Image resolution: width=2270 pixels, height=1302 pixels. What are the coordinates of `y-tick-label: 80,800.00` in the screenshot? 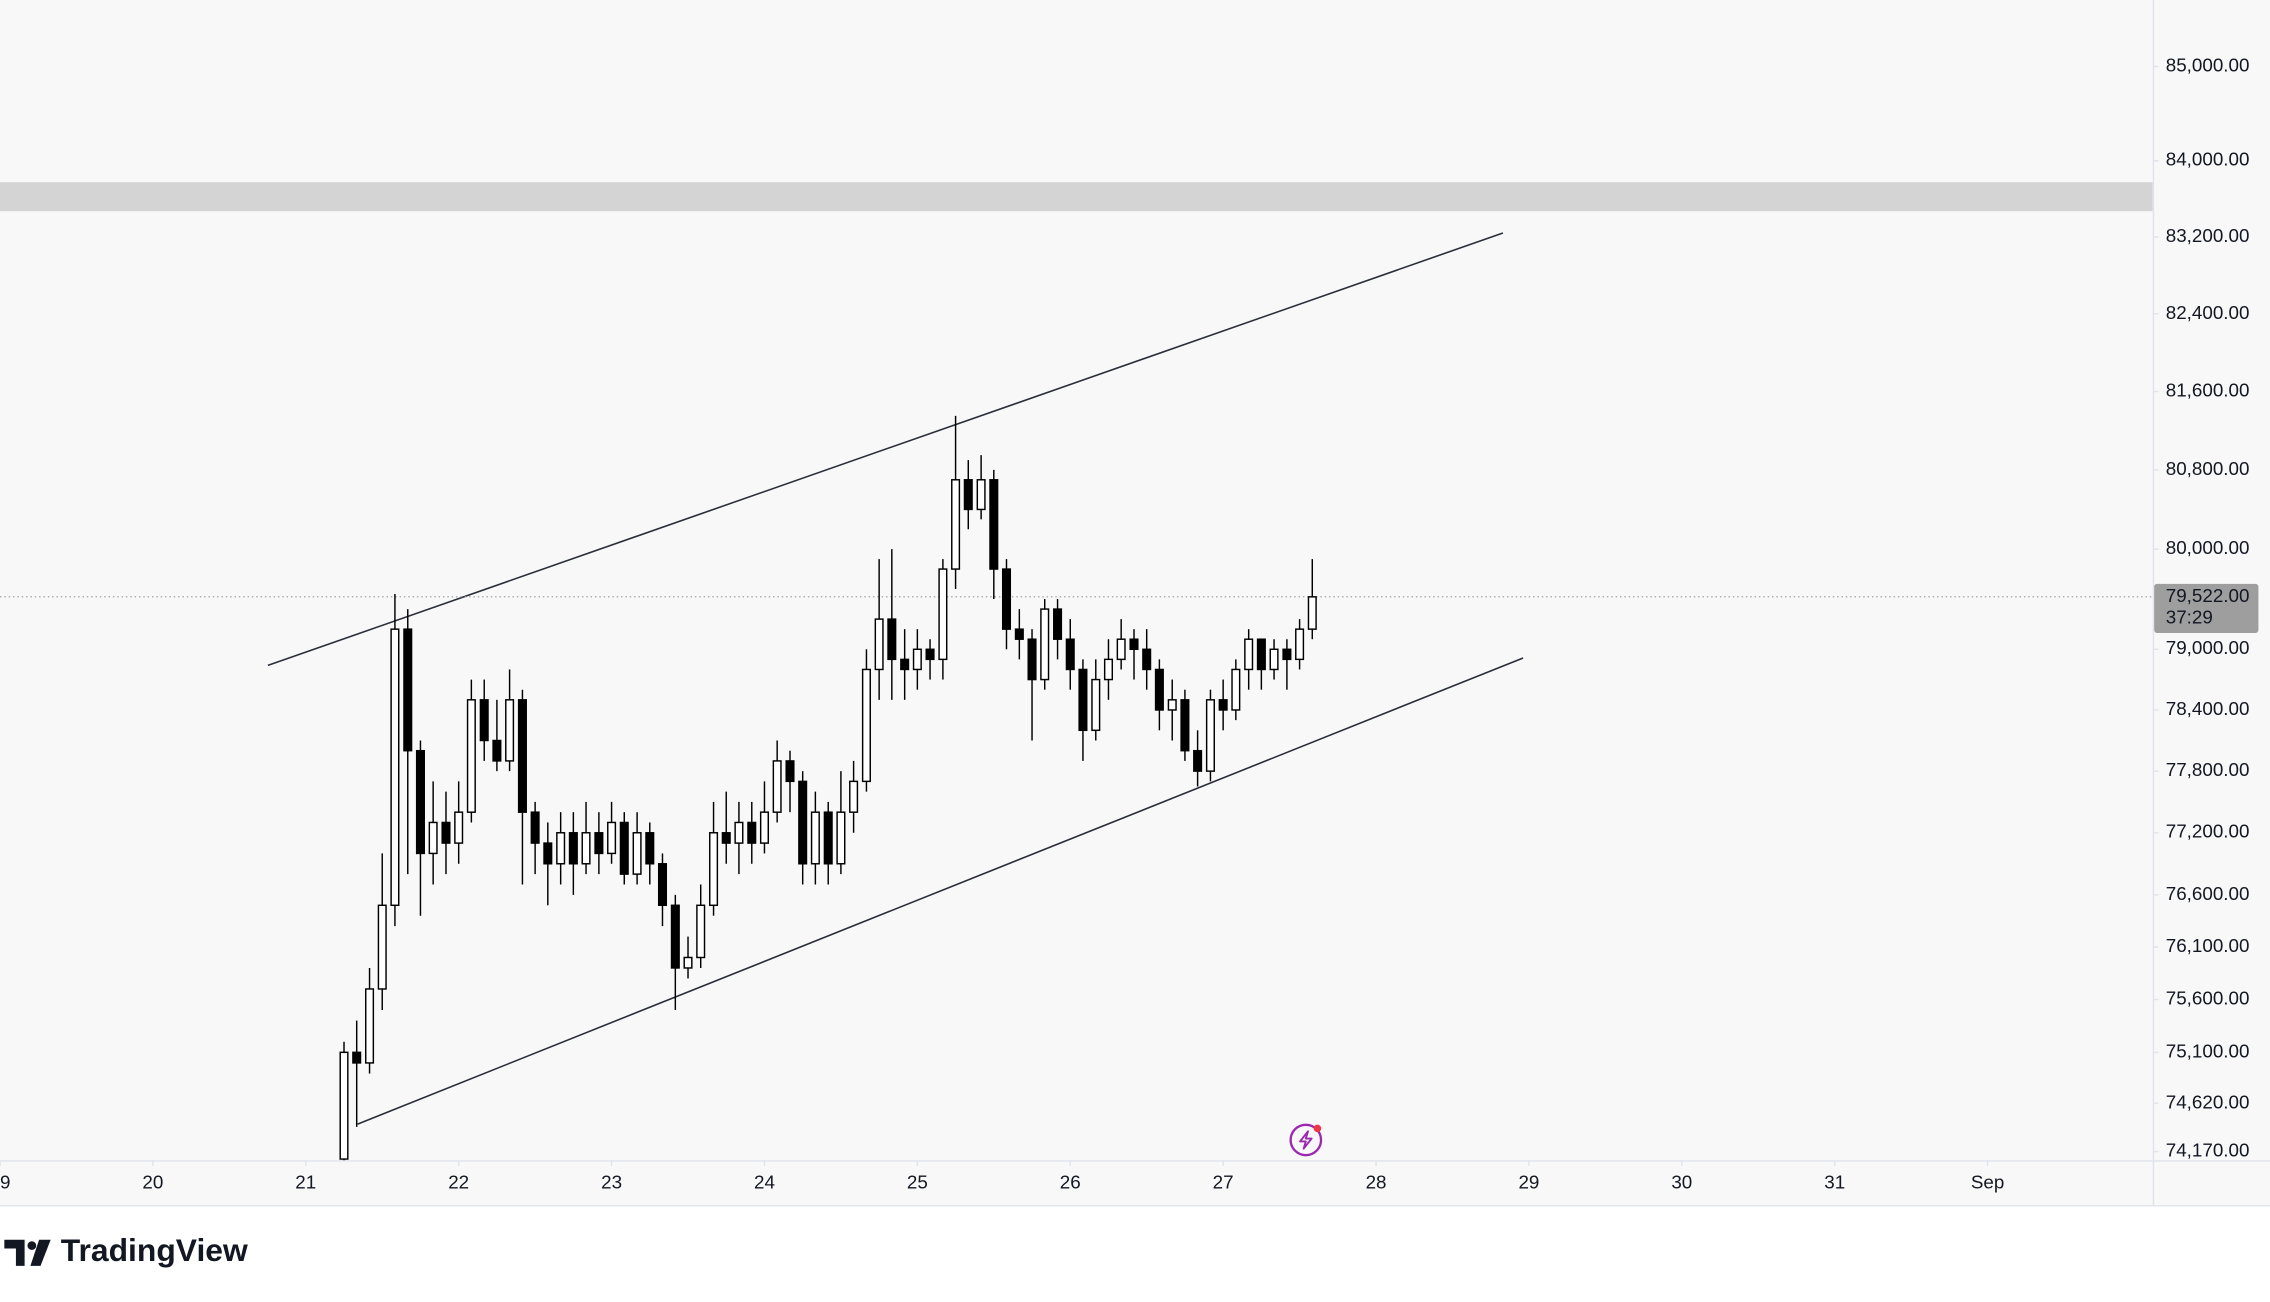 It's located at (2208, 468).